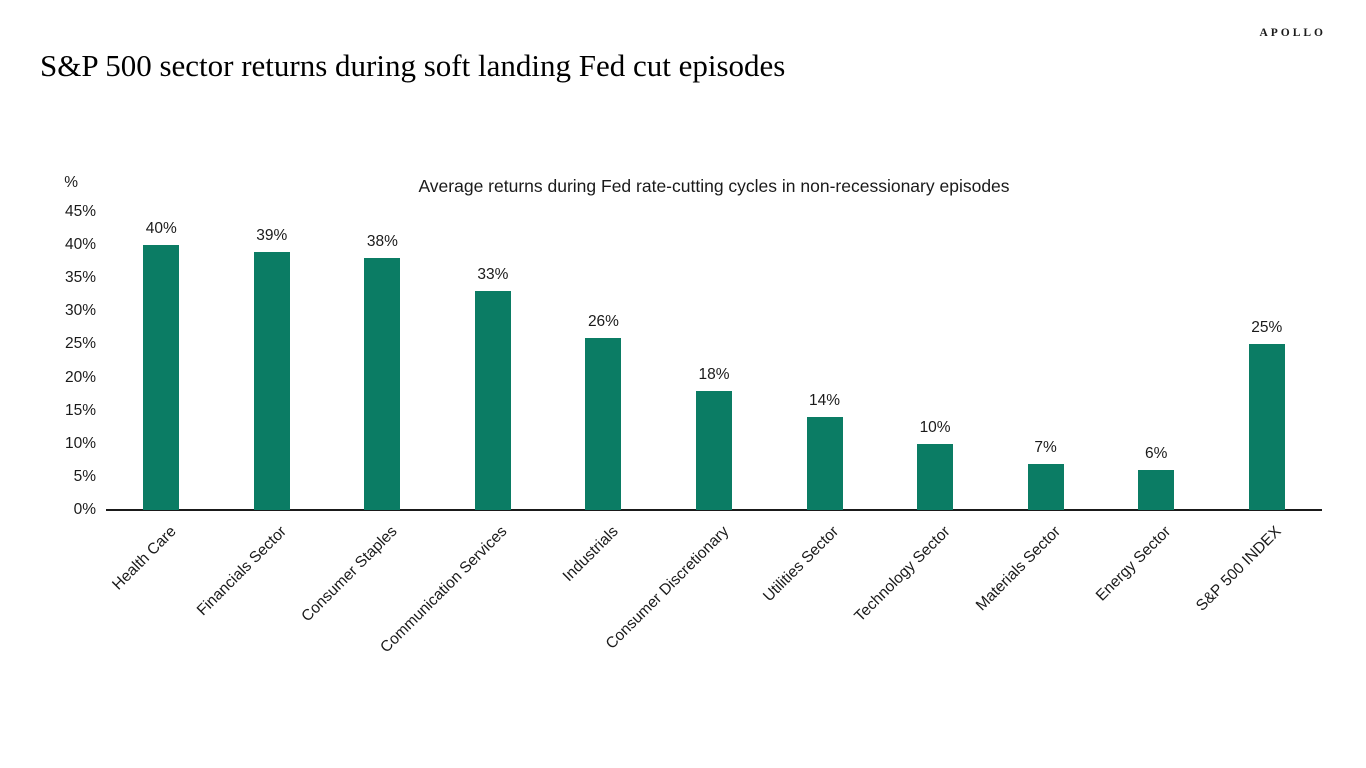 The height and width of the screenshot is (768, 1366). What do you see at coordinates (1239, 569) in the screenshot?
I see `x-axis-label: S&P 500 INDEX` at bounding box center [1239, 569].